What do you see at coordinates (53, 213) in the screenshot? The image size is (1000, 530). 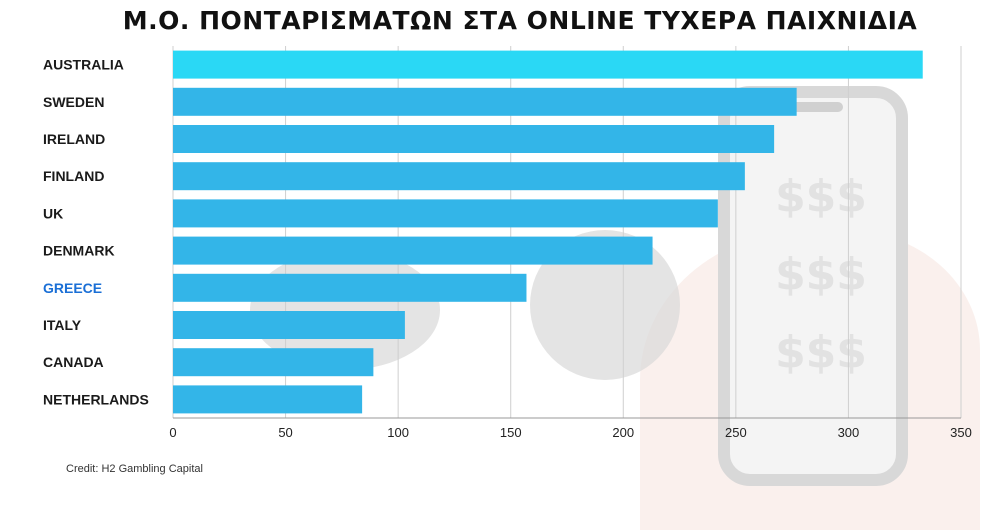 I see `category-label-uk: UK` at bounding box center [53, 213].